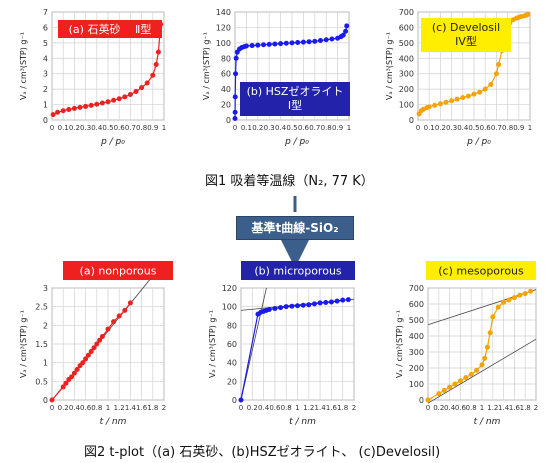  Describe the element at coordinates (107, 70) in the screenshot. I see `series-line` at that location.